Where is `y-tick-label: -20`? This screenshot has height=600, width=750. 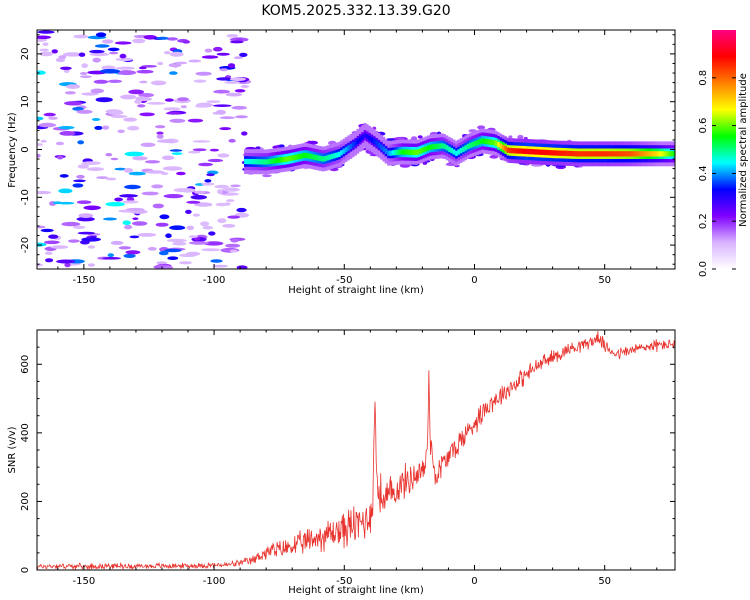
y-tick-label: -20 is located at coordinates (25, 245).